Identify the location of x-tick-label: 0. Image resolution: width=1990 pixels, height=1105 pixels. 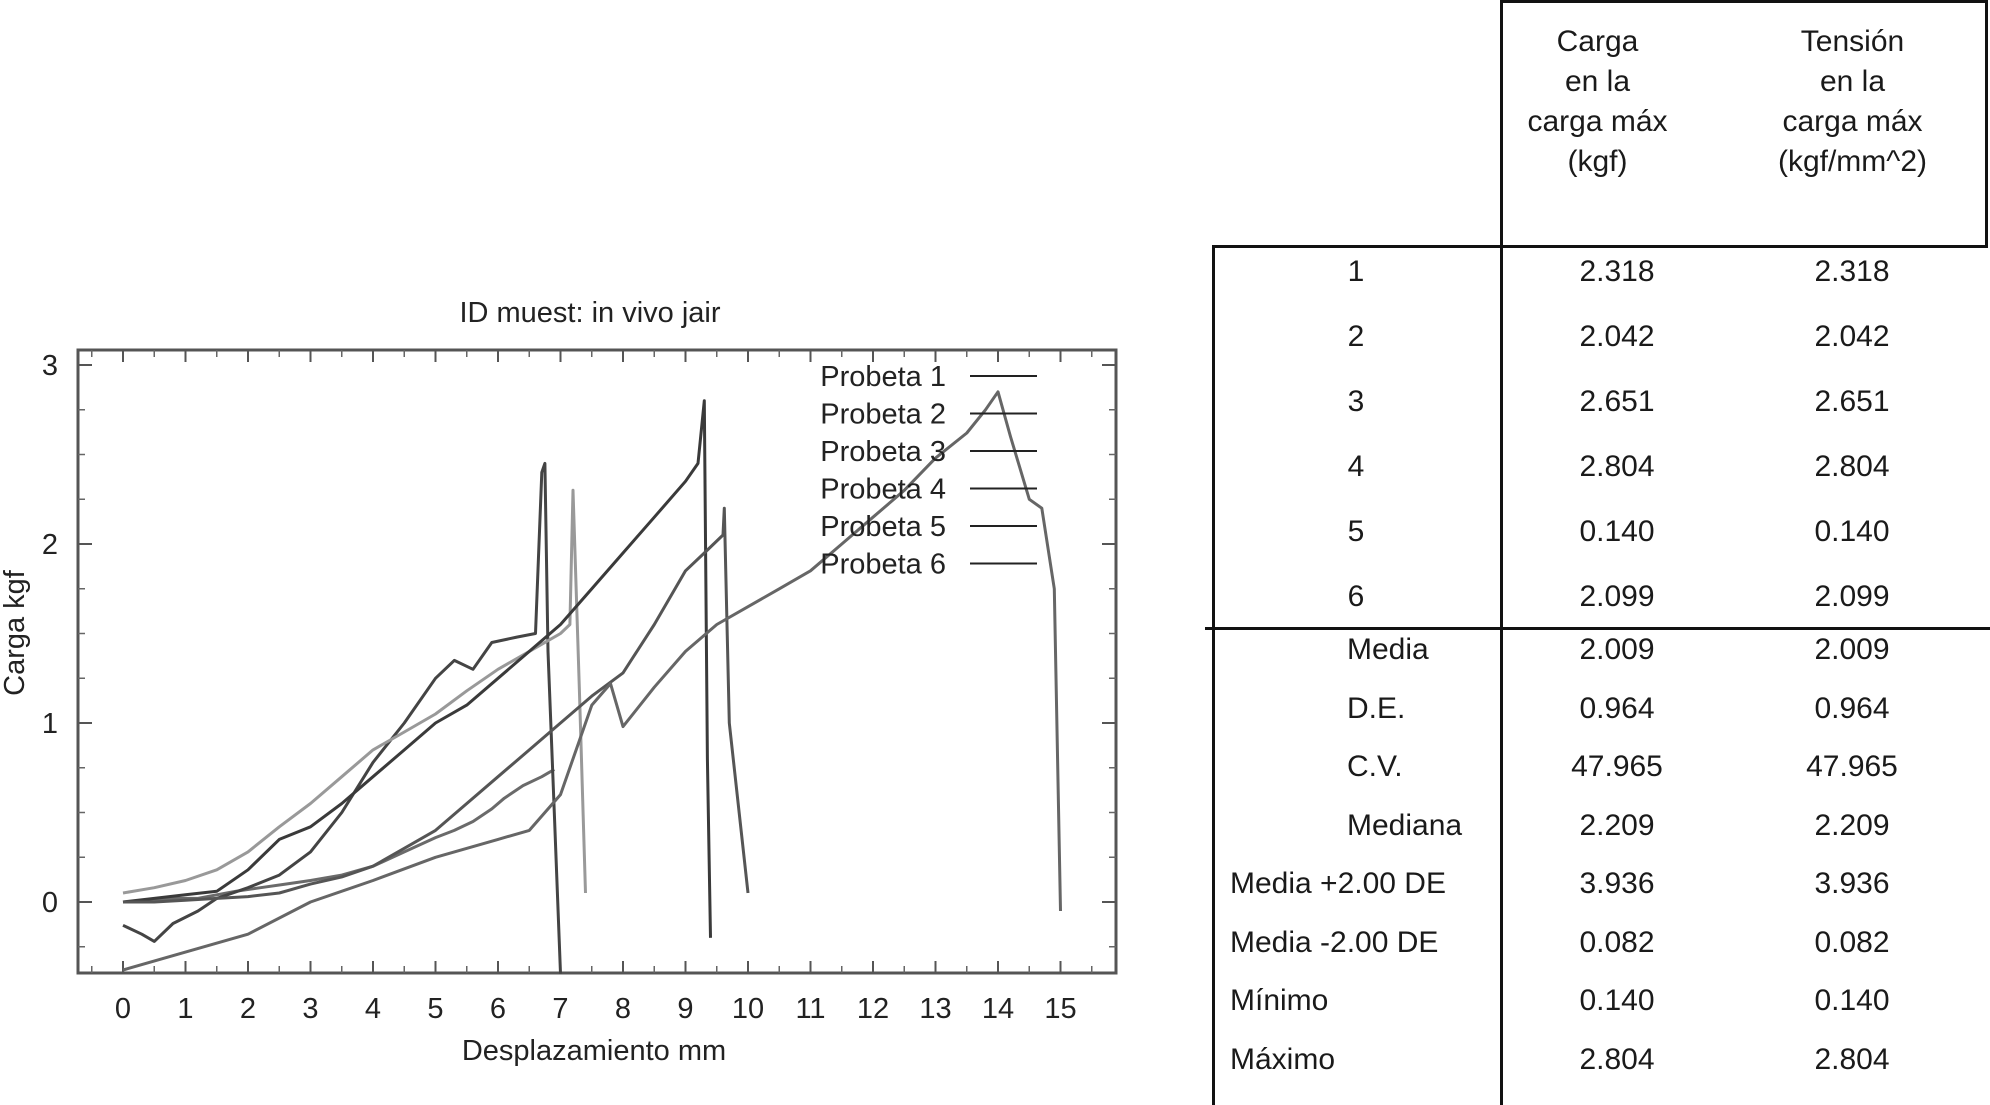
(123, 1009).